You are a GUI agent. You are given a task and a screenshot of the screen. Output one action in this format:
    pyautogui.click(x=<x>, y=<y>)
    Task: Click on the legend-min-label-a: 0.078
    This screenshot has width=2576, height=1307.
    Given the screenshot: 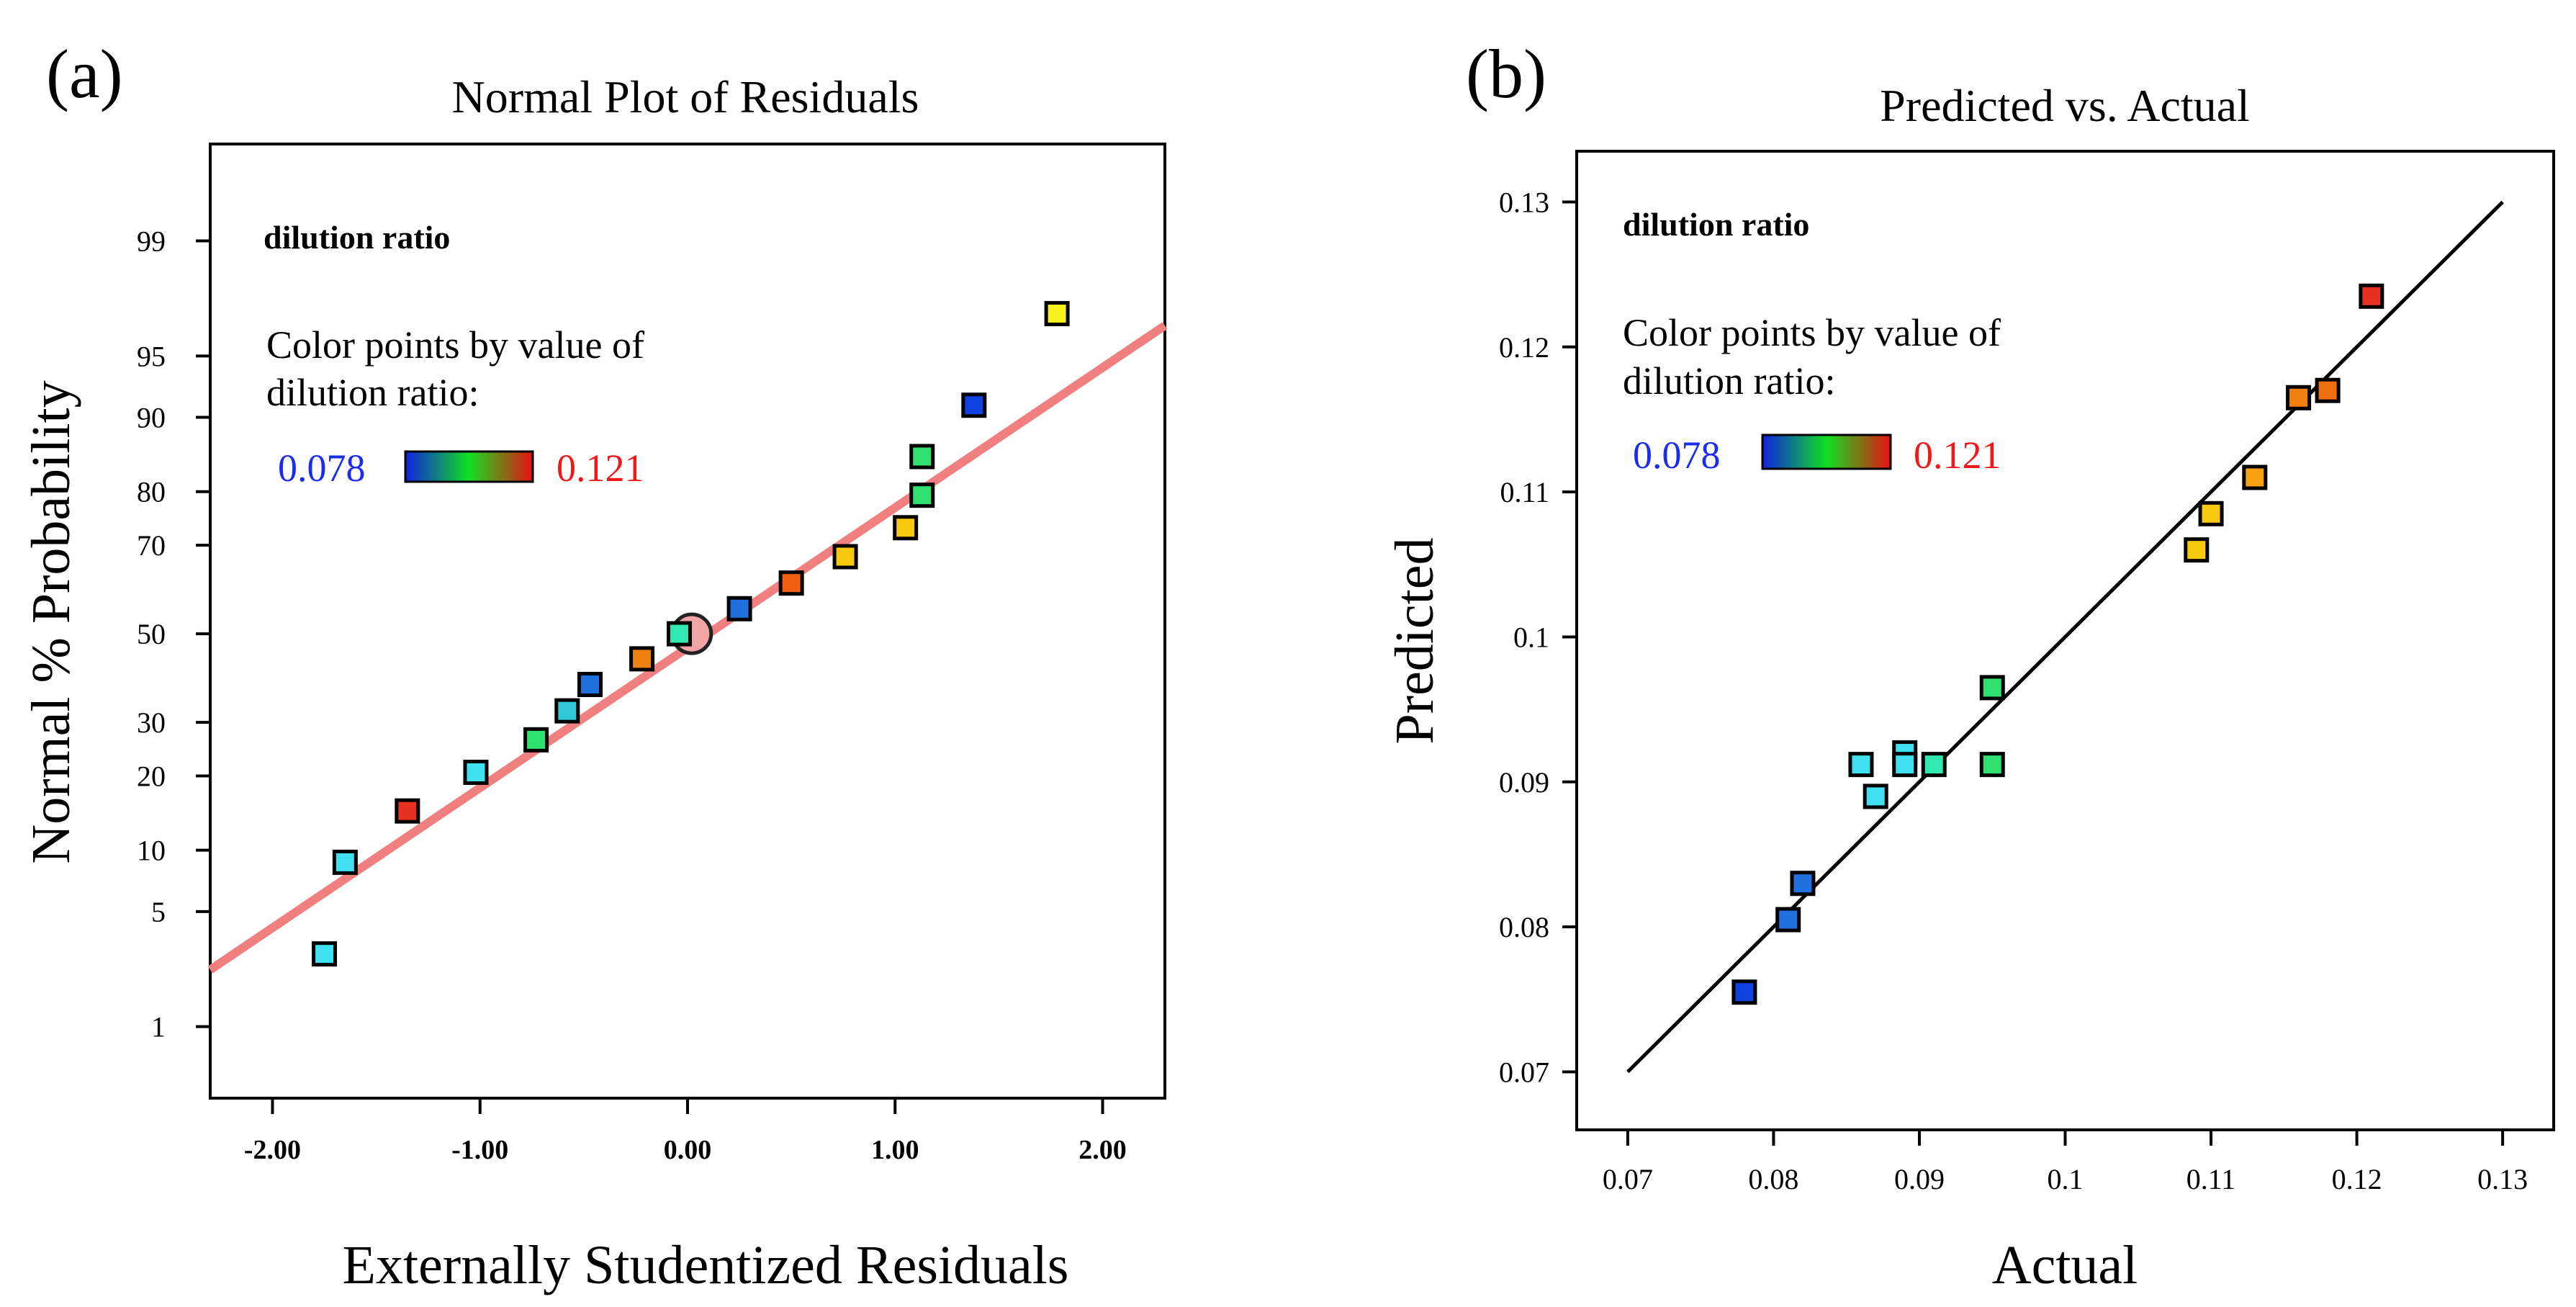 What is the action you would take?
    pyautogui.click(x=322, y=468)
    